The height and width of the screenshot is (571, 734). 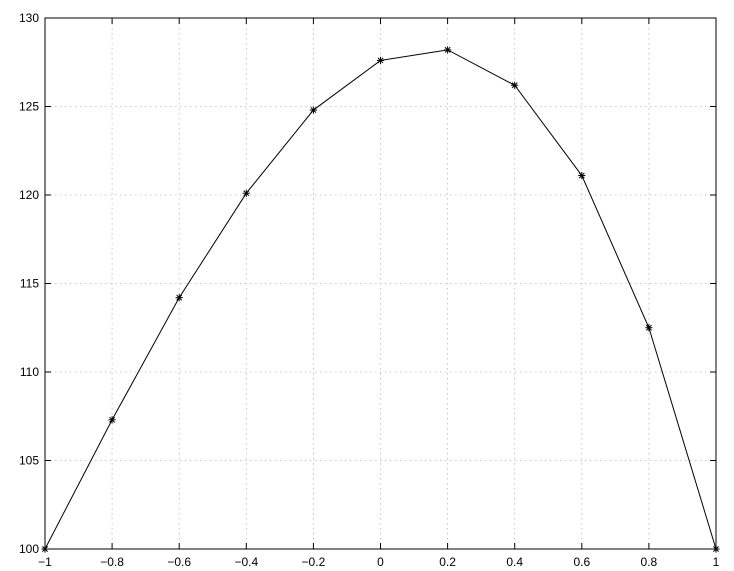 What do you see at coordinates (246, 562) in the screenshot?
I see `x-tick-label: −0.4` at bounding box center [246, 562].